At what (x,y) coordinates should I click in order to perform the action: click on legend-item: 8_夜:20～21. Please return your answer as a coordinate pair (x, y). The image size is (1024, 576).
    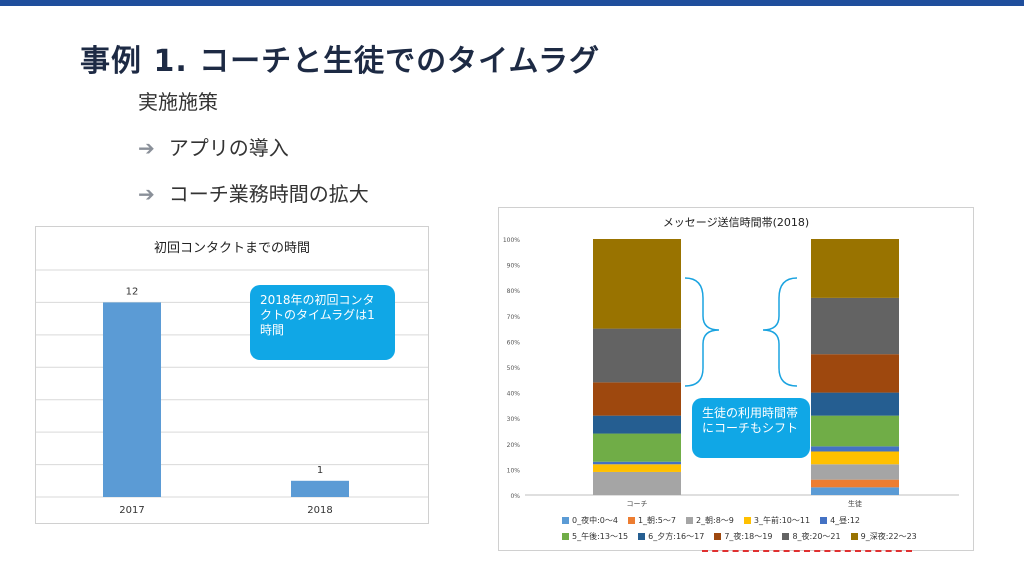
    Looking at the image, I should click on (811, 536).